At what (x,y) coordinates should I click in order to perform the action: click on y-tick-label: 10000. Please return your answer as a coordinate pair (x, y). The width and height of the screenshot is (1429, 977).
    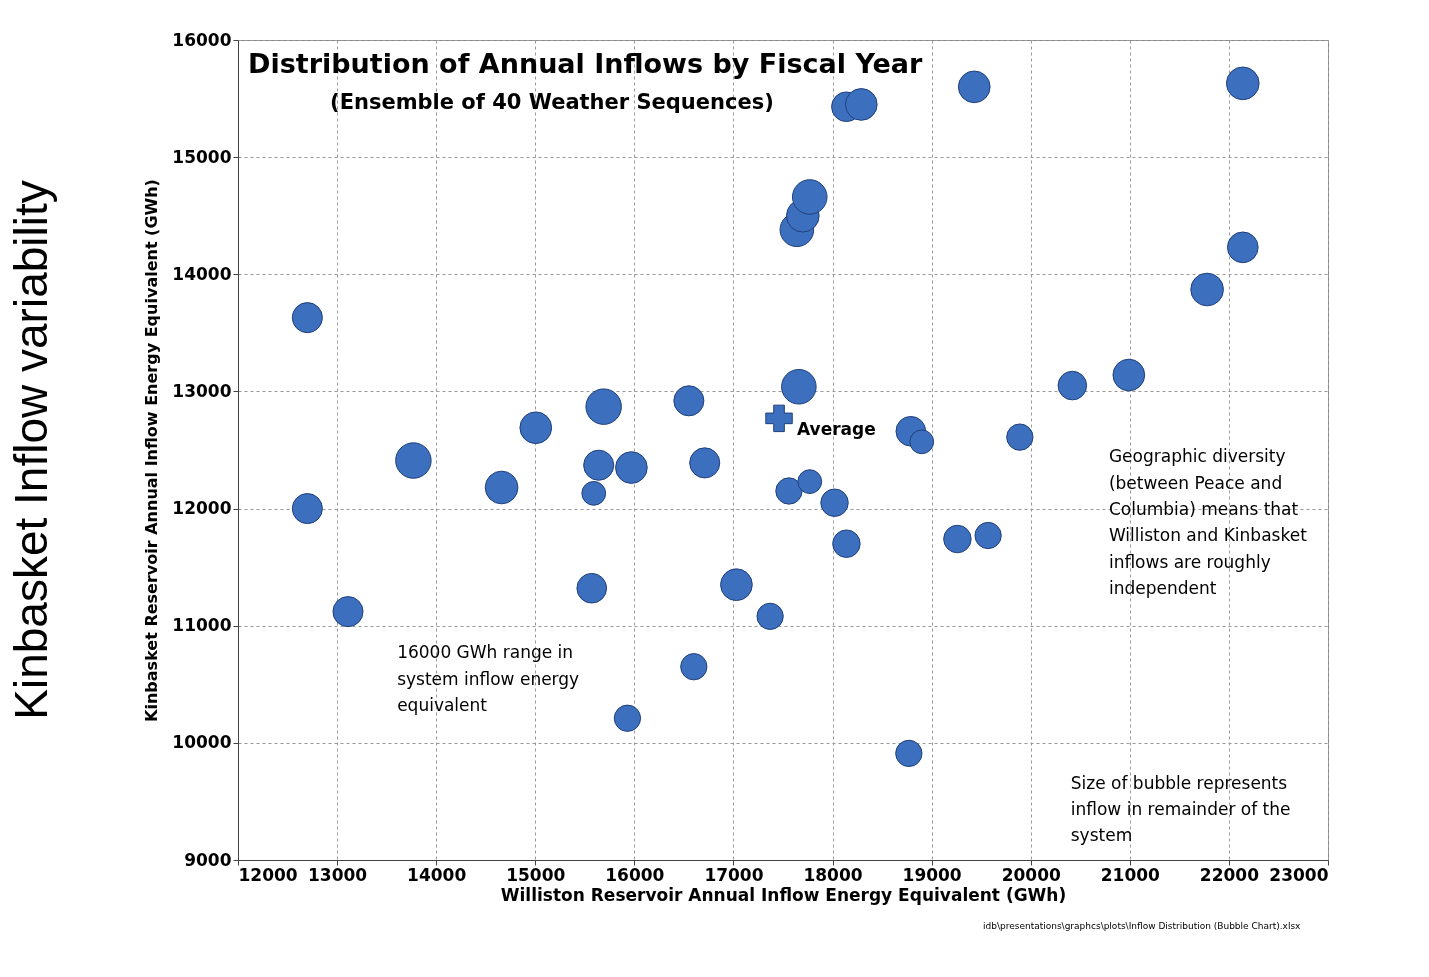
    Looking at the image, I should click on (202, 742).